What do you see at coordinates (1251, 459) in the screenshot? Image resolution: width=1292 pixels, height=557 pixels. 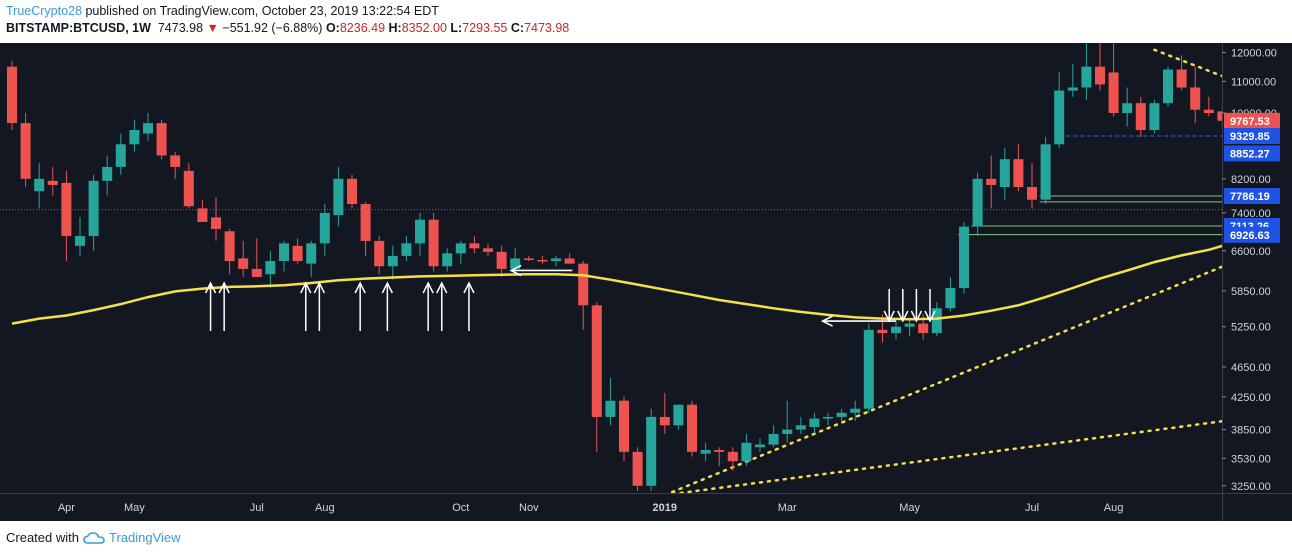 I see `price-tick-label: 3530.00` at bounding box center [1251, 459].